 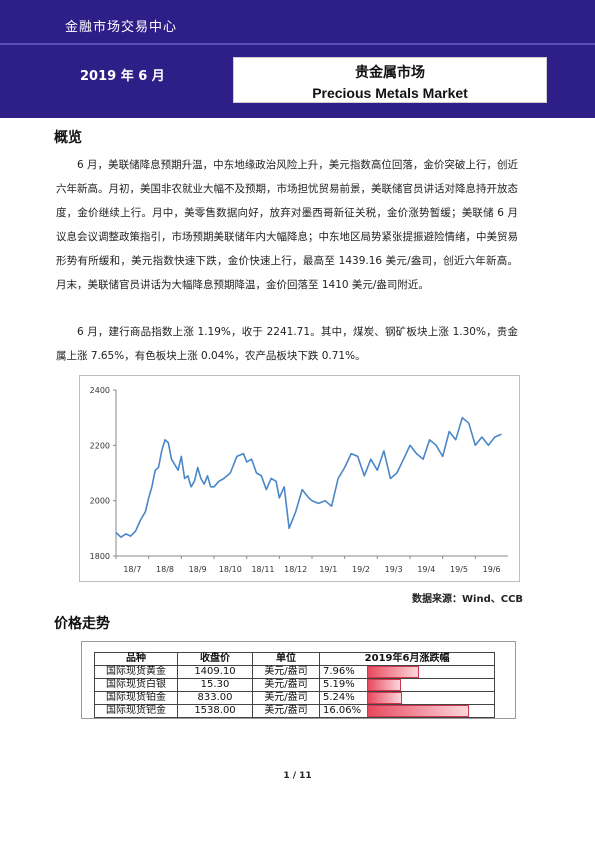 I want to click on x-tick-label: 18/11, so click(x=262, y=569).